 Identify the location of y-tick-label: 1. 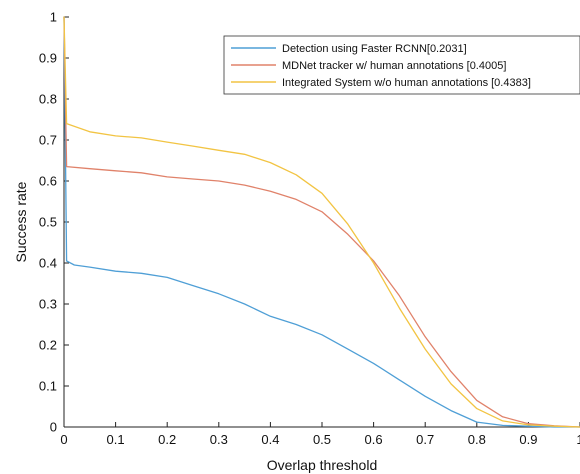
(53, 17).